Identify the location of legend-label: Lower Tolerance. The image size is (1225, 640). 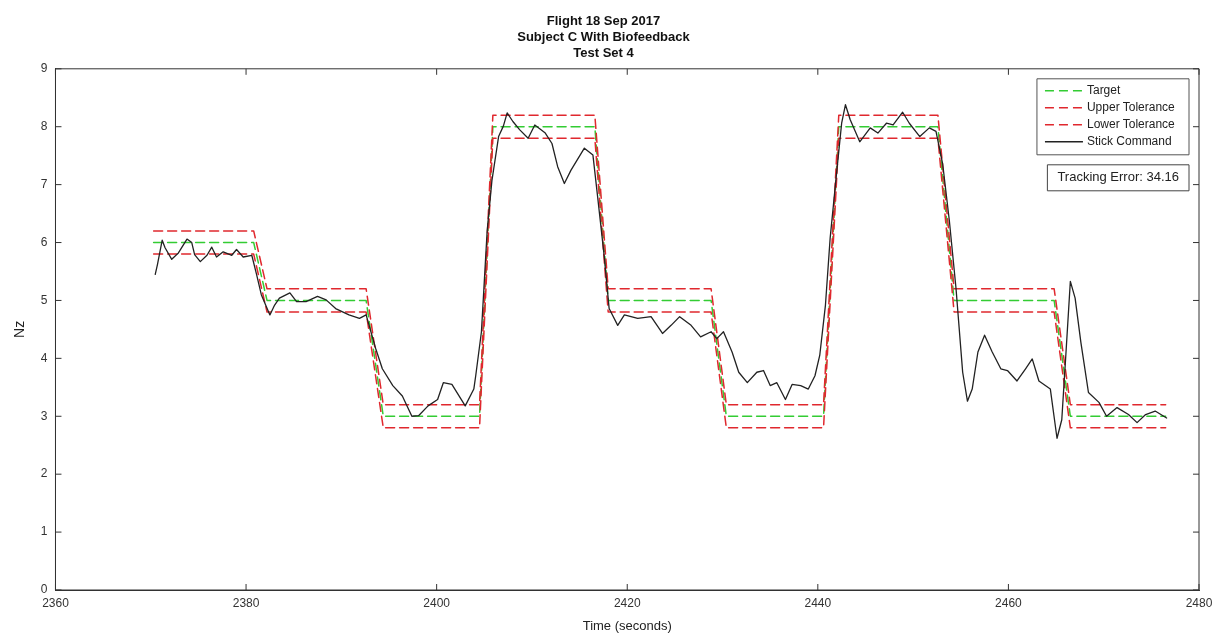
(1131, 124).